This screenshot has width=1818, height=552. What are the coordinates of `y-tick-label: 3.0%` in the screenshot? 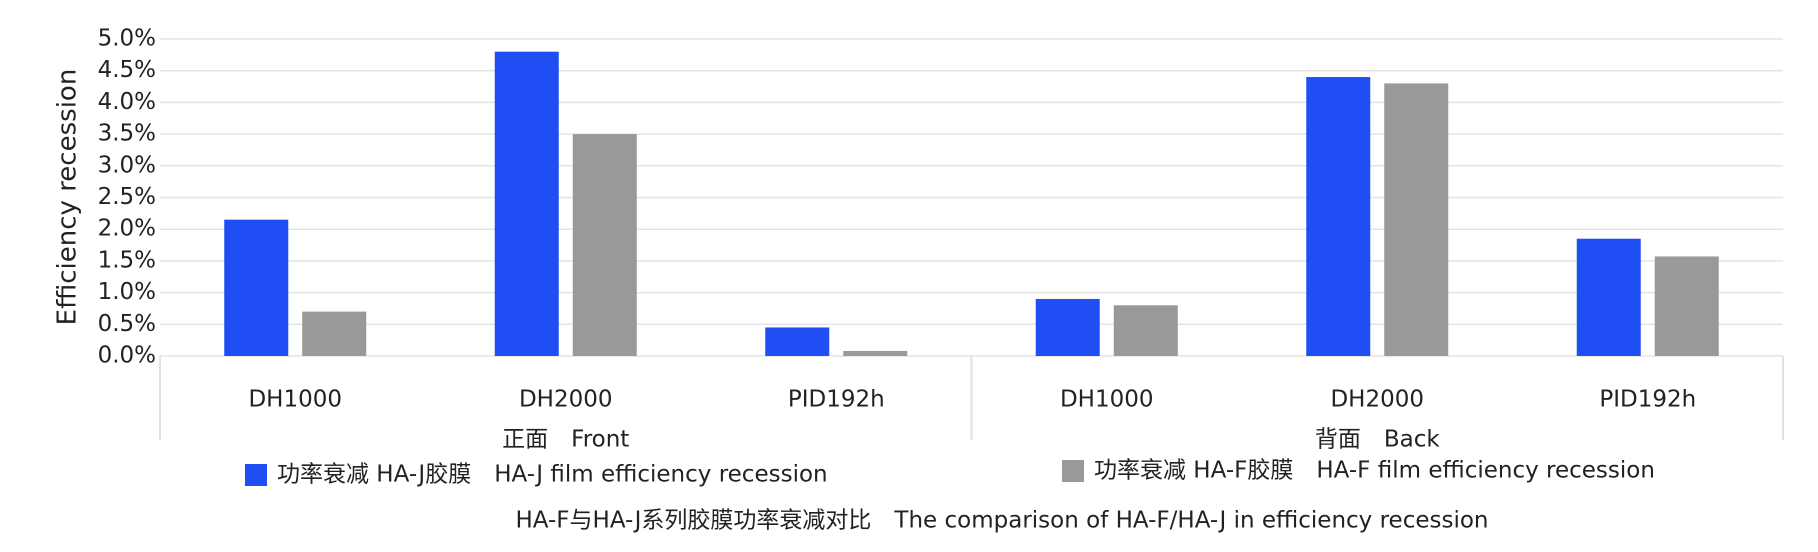 It's located at (127, 165).